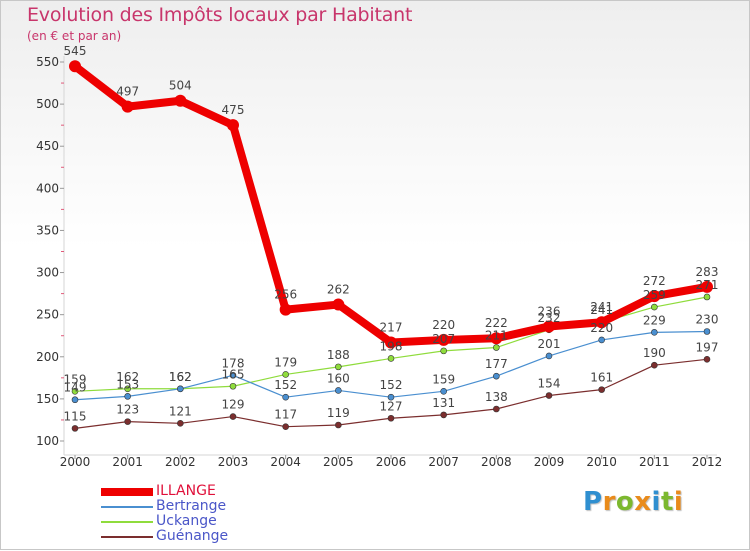 This screenshot has height=551, width=750. Describe the element at coordinates (654, 353) in the screenshot. I see `data-label-gu-nange: 190` at that location.